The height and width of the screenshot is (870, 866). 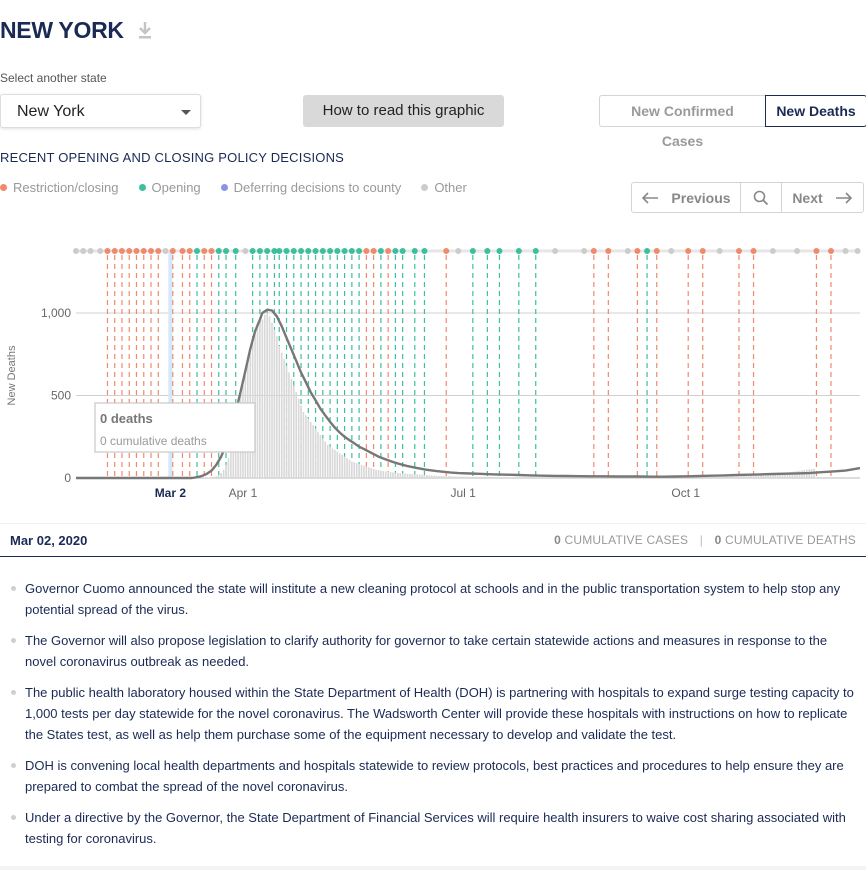 I want to click on legend-label: Other, so click(x=450, y=187).